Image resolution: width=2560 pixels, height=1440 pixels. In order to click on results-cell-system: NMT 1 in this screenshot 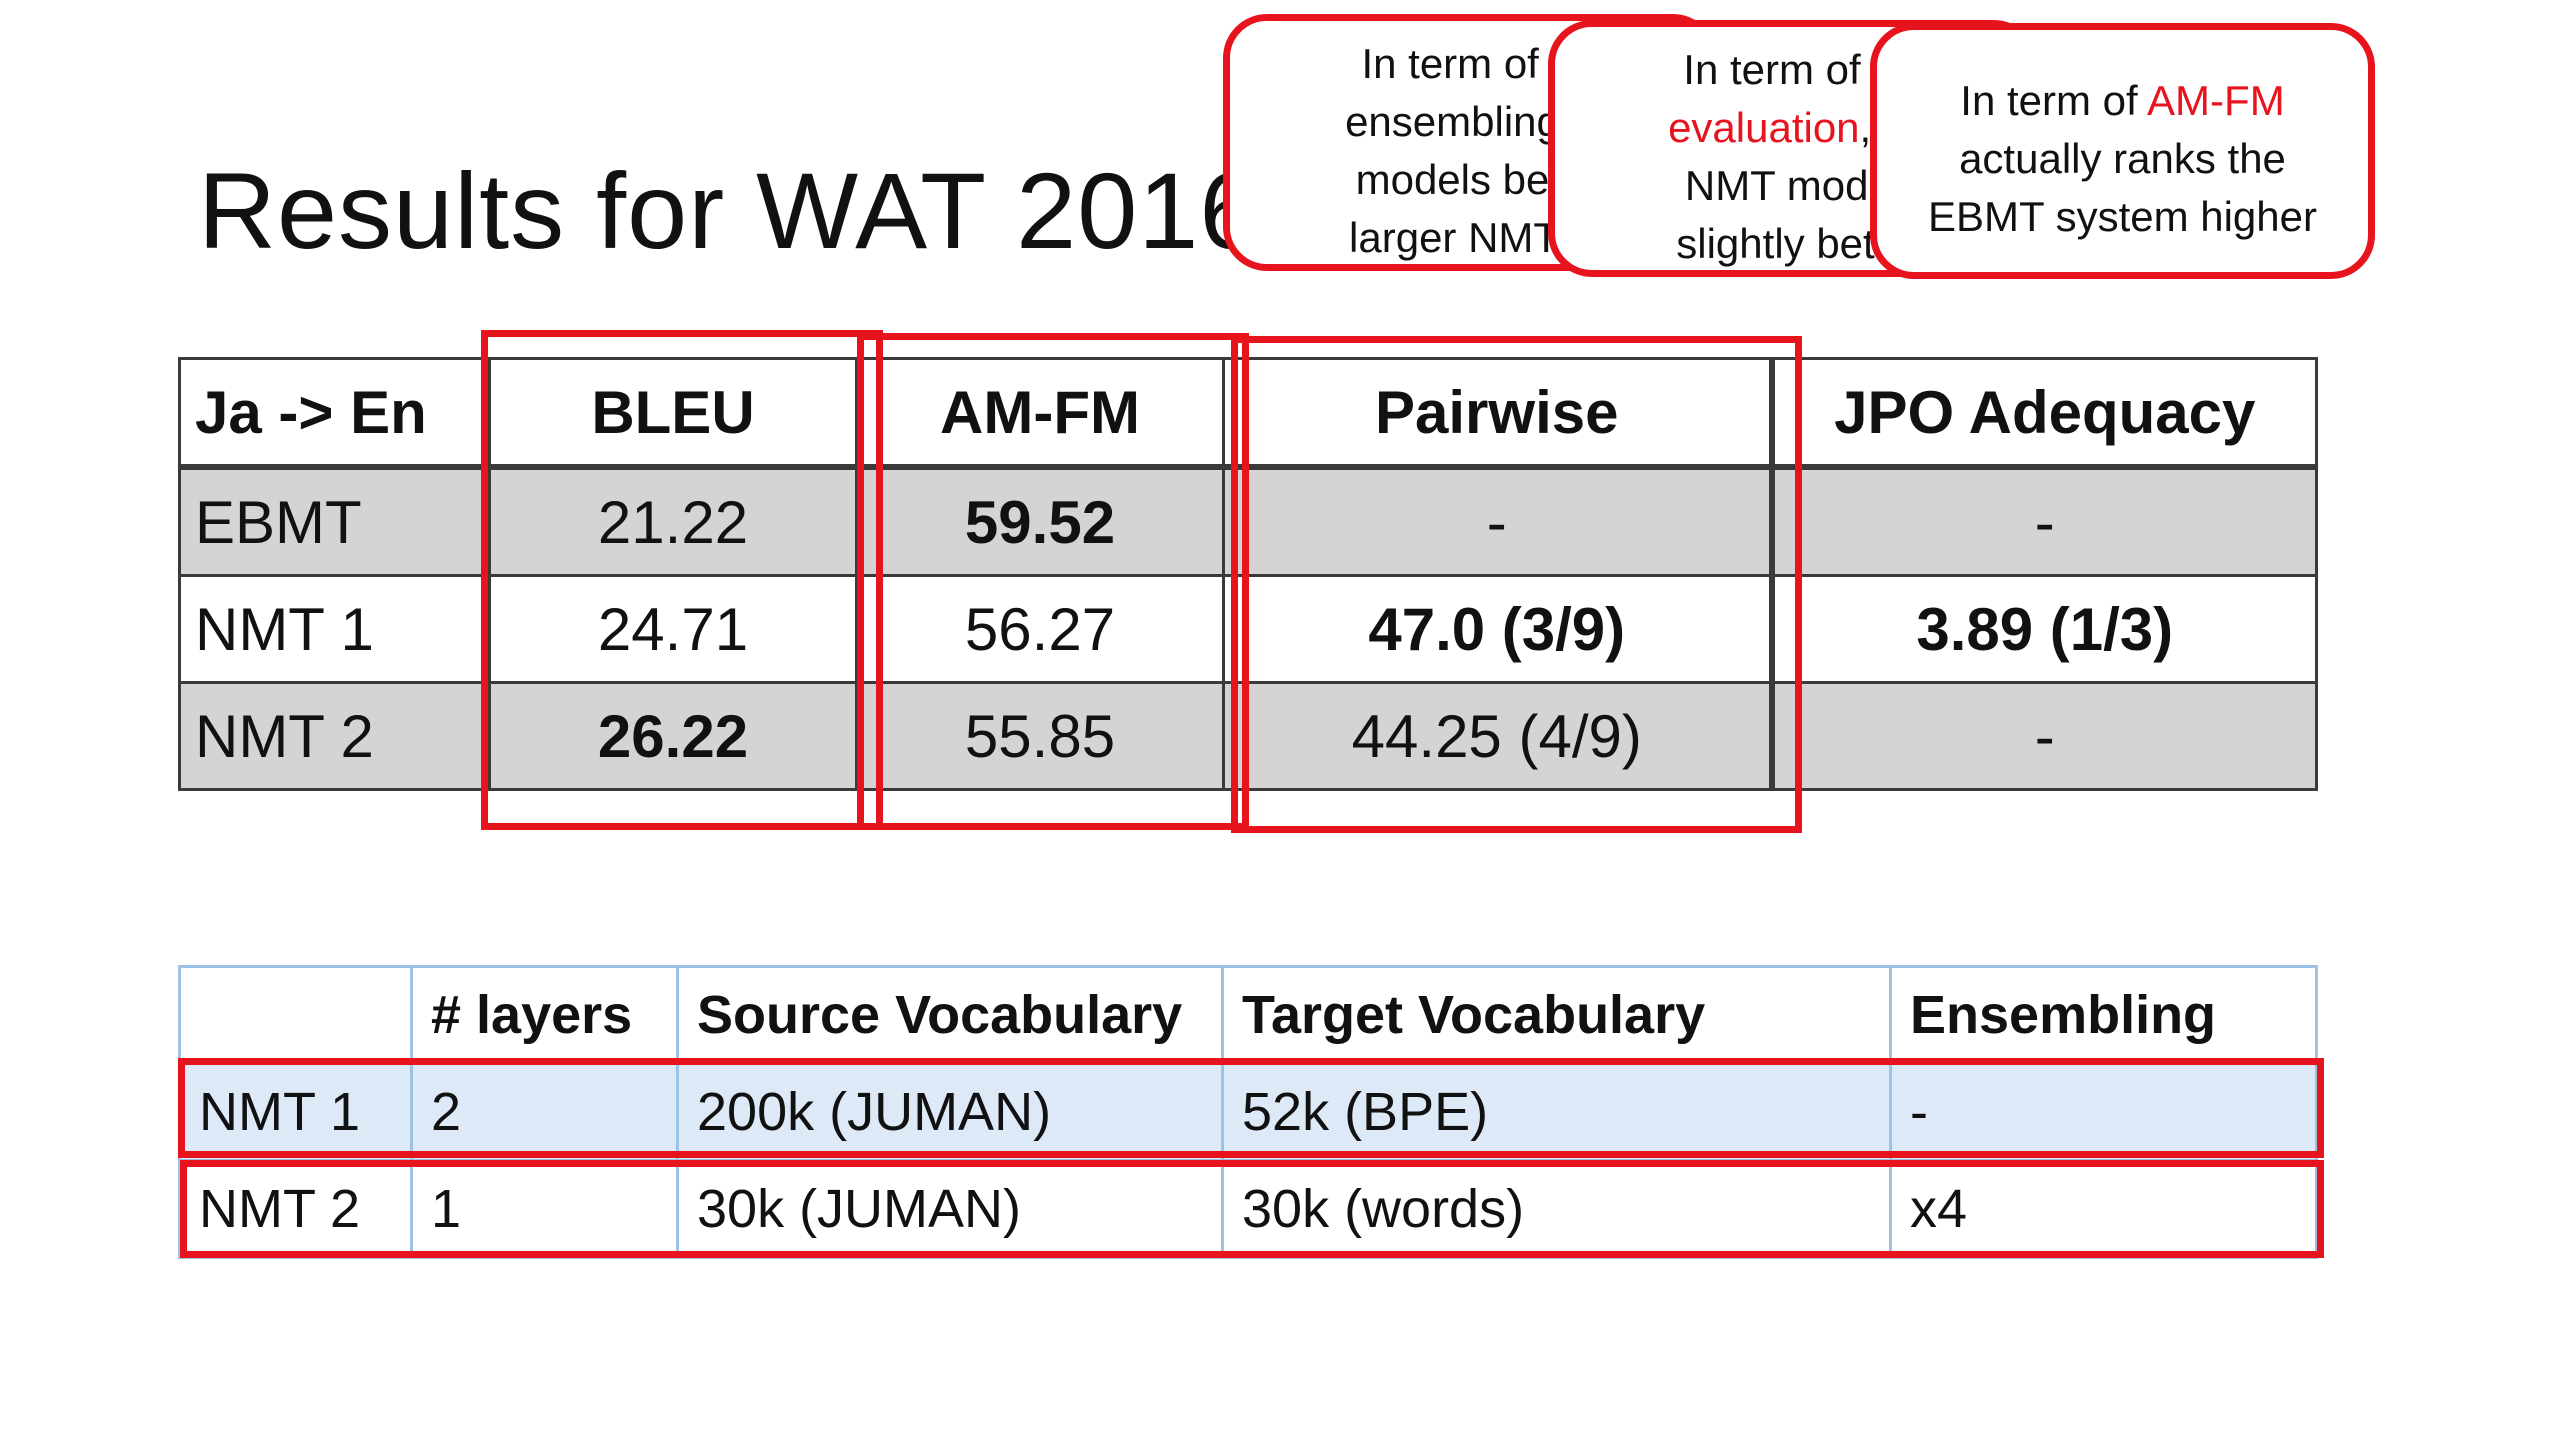, I will do `click(334, 629)`.